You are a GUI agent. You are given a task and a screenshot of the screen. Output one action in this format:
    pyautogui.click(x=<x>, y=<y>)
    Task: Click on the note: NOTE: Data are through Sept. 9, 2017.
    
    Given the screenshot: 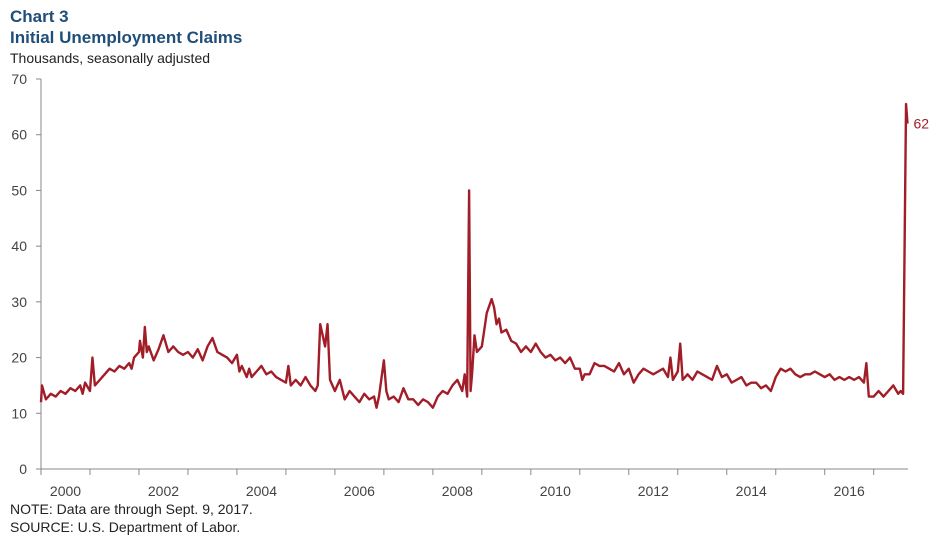 What is the action you would take?
    pyautogui.click(x=131, y=509)
    